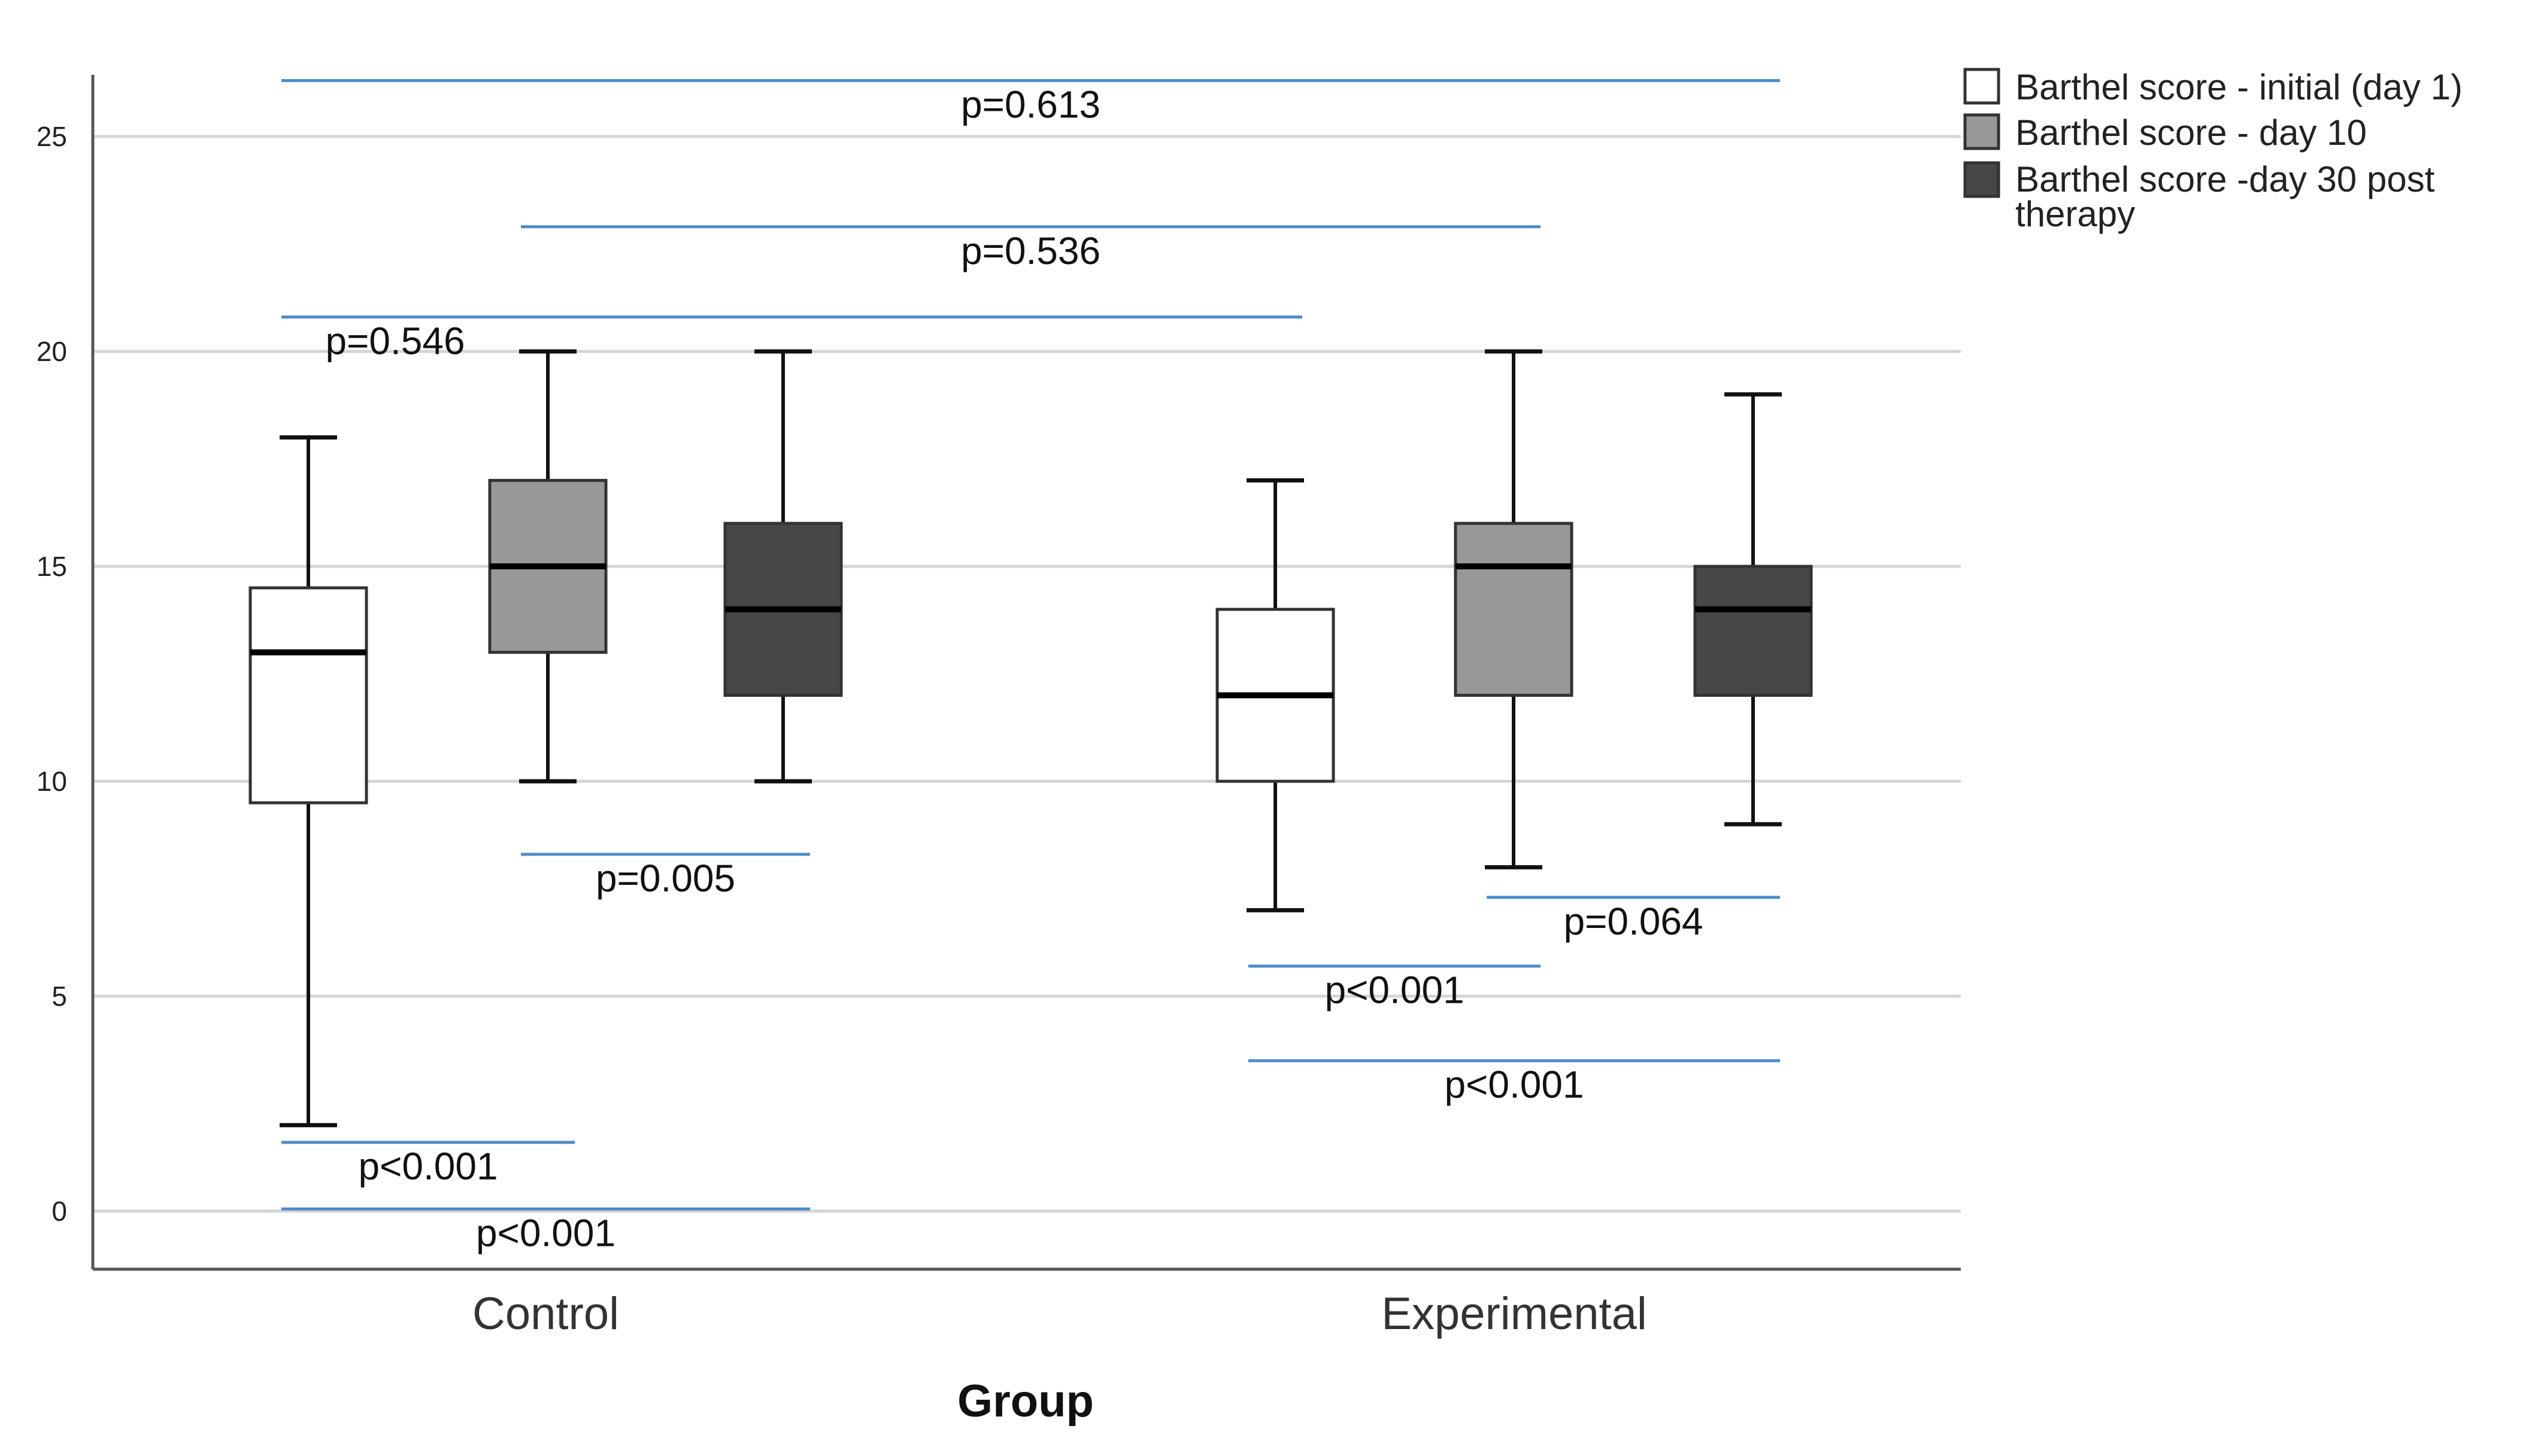  Describe the element at coordinates (2239, 87) in the screenshot. I see `legend-label: Barthel score - initial (day 1)` at that location.